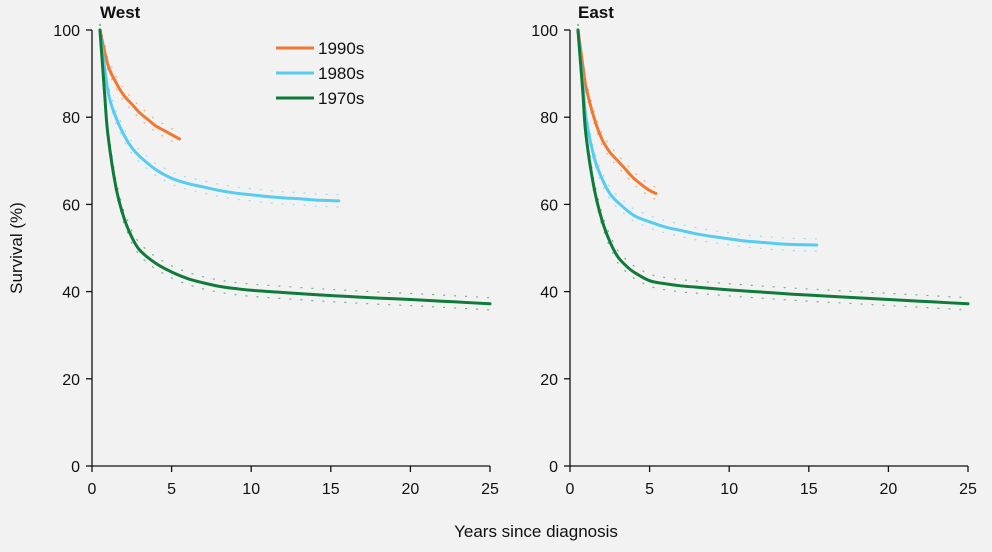  Describe the element at coordinates (341, 73) in the screenshot. I see `legend-label: 1980s` at that location.